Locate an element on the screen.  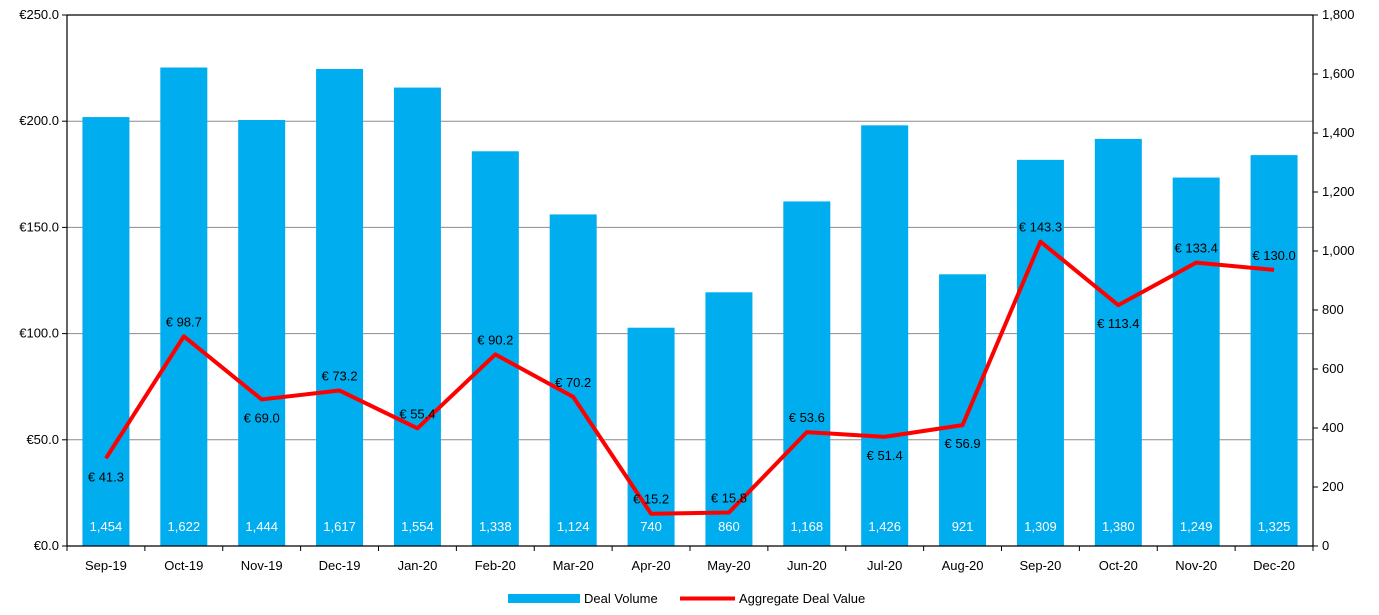
line-data-label: € 113.4 is located at coordinates (1118, 323).